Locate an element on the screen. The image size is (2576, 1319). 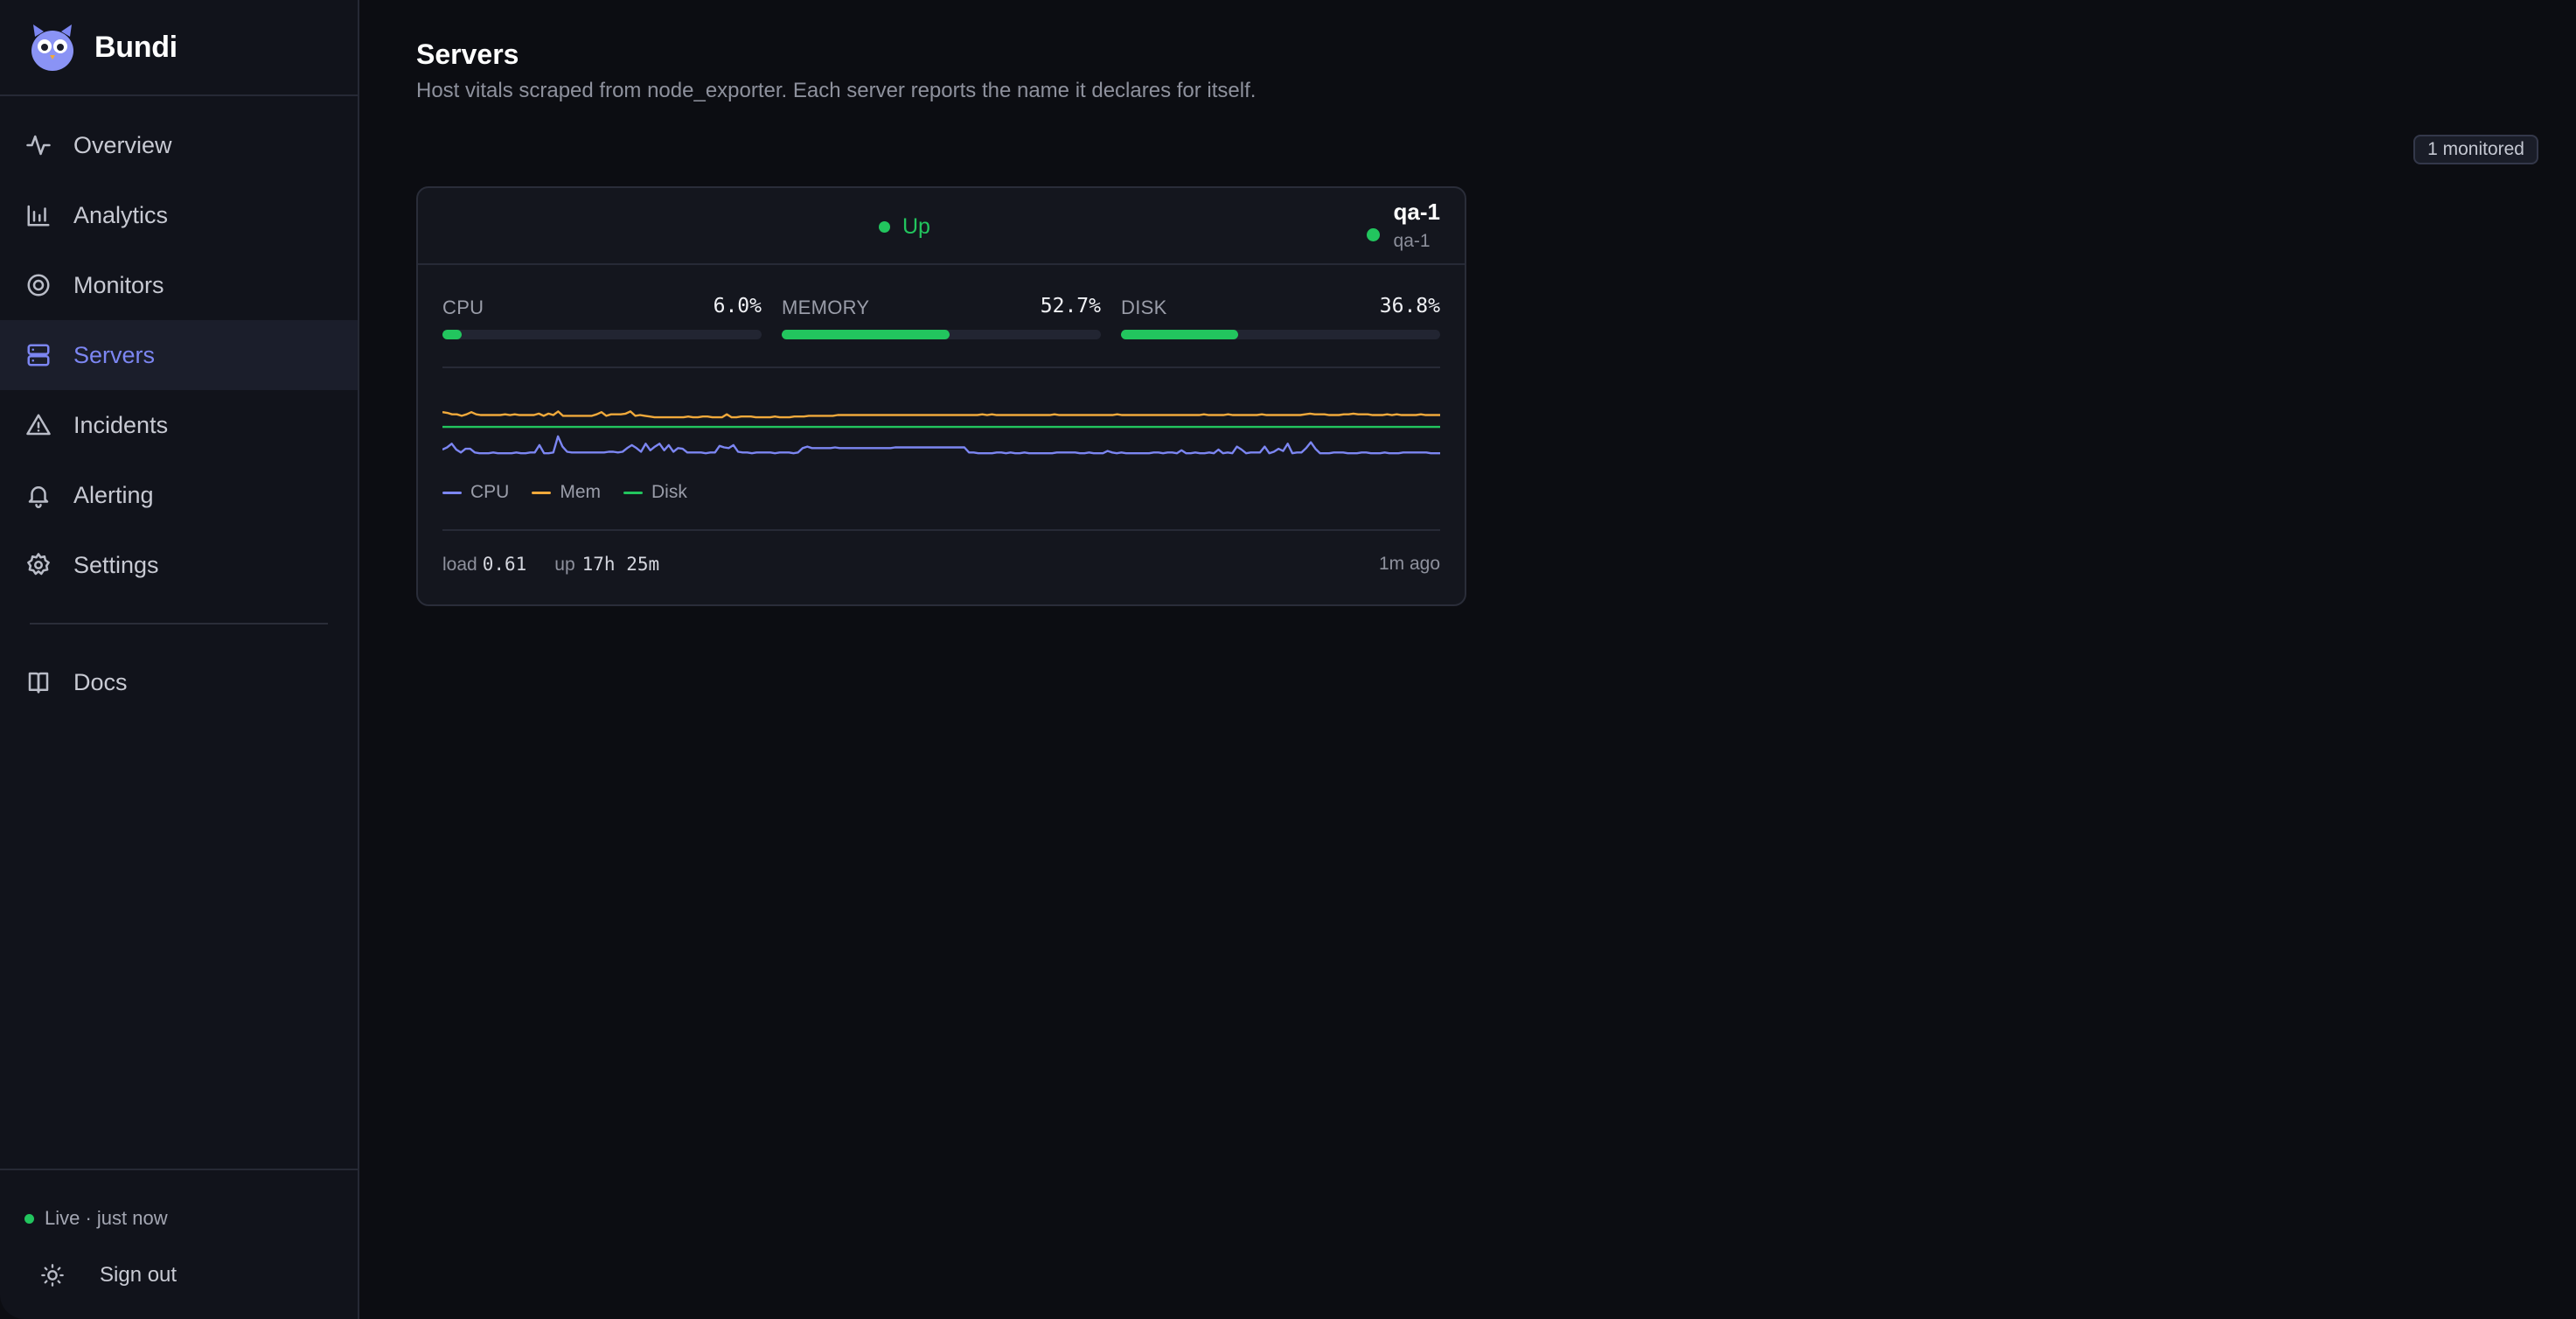
live-dot-icon is located at coordinates (29, 1219).